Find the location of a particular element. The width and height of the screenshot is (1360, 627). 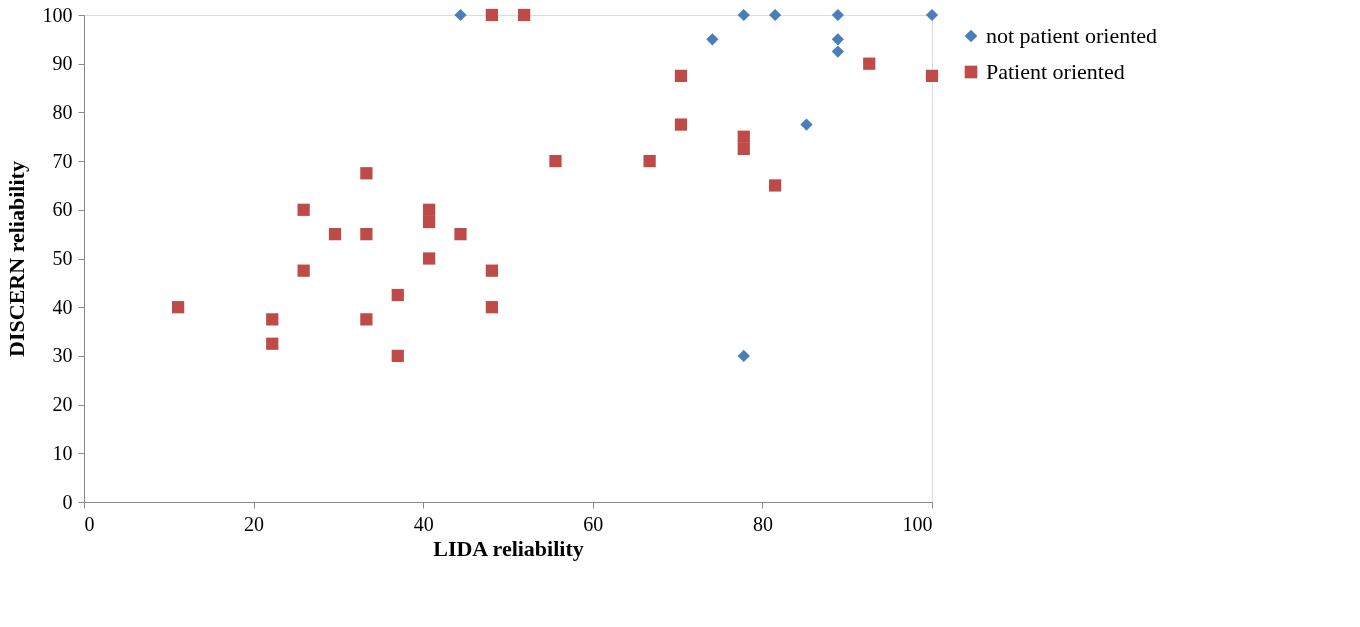

legend-label: Patient oriented is located at coordinates (1055, 71).